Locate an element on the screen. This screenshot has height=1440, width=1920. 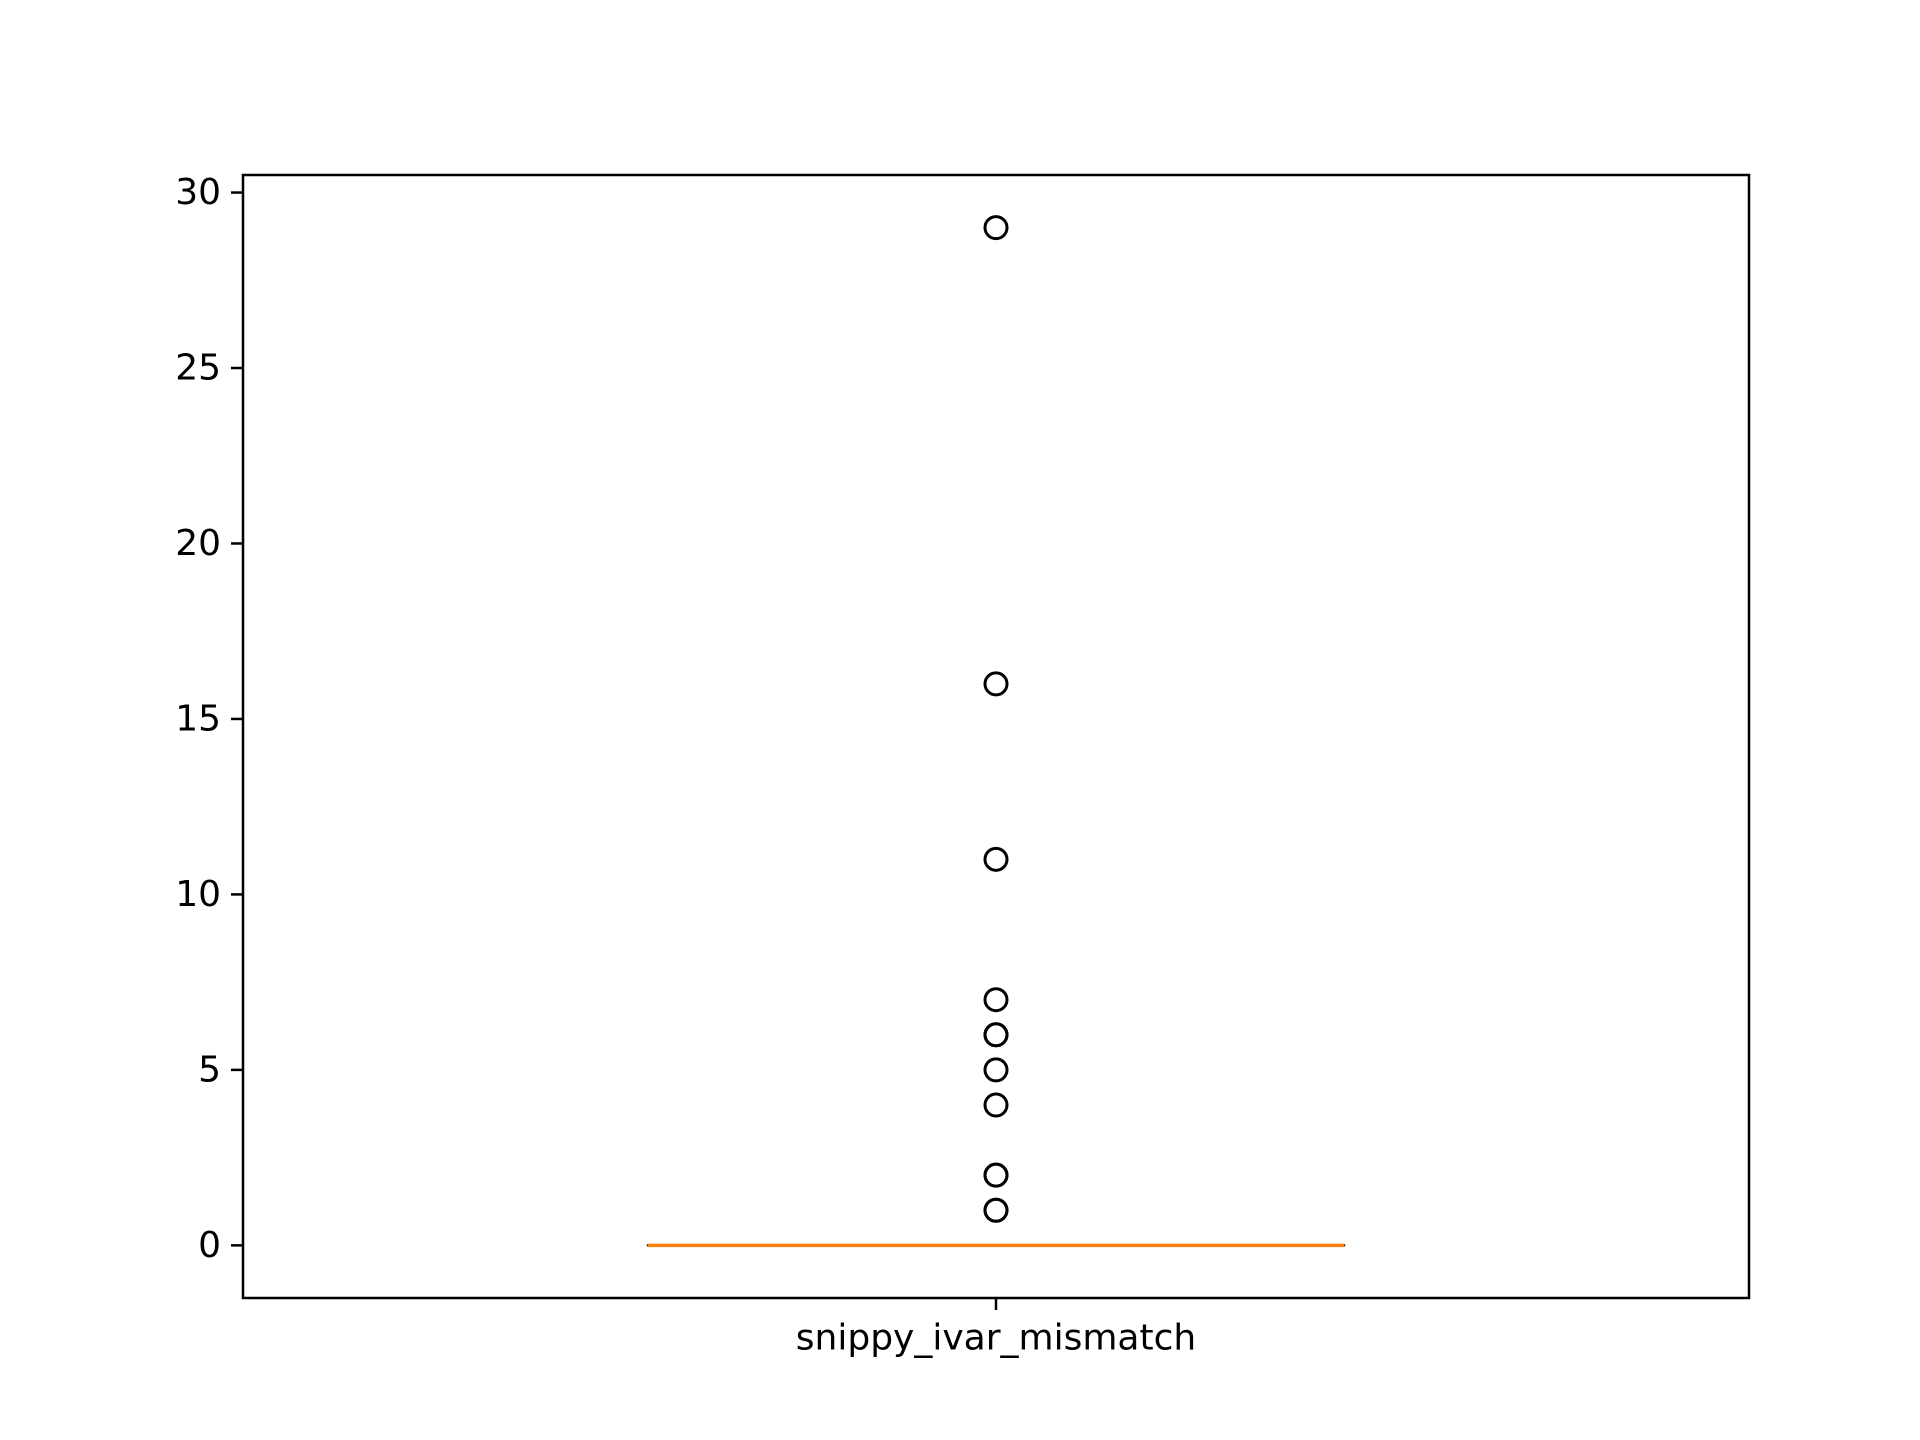
y-tick-label: 10 is located at coordinates (198, 894).